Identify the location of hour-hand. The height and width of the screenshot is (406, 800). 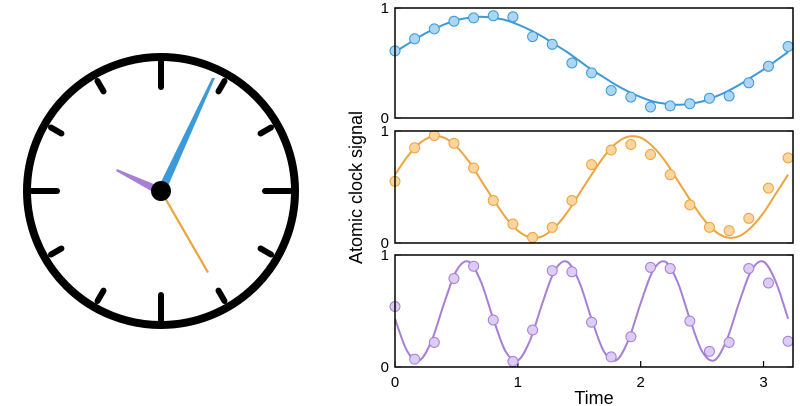
(183, 230).